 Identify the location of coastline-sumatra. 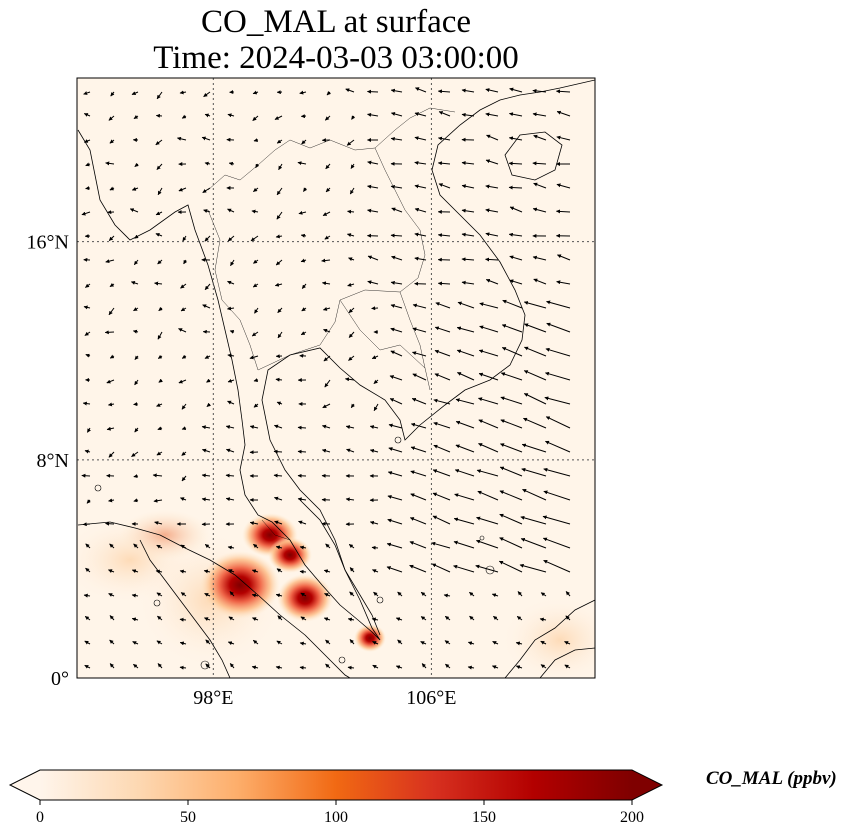
(214, 599).